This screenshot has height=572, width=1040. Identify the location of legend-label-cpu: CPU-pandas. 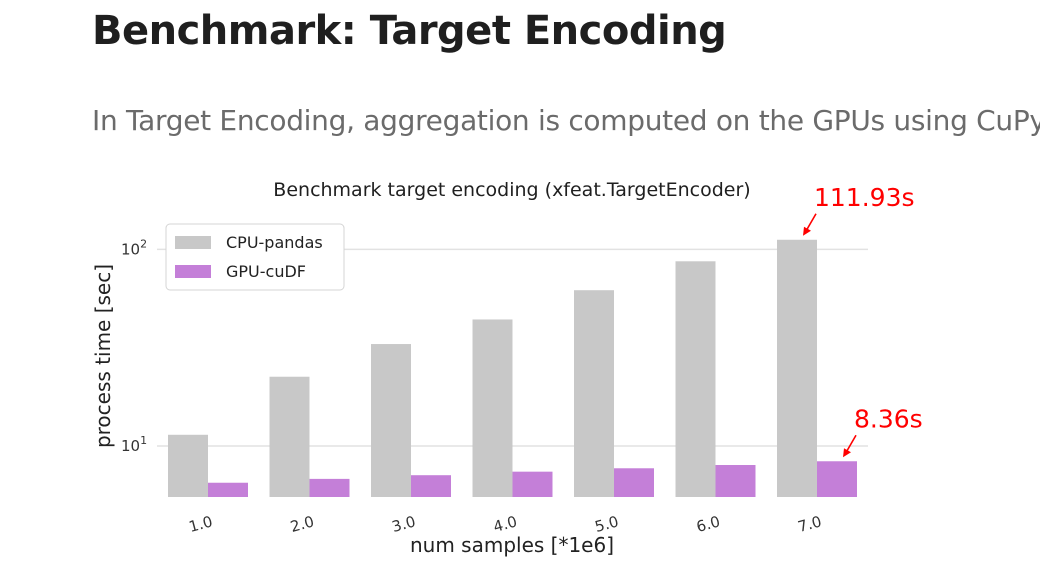
(274, 242).